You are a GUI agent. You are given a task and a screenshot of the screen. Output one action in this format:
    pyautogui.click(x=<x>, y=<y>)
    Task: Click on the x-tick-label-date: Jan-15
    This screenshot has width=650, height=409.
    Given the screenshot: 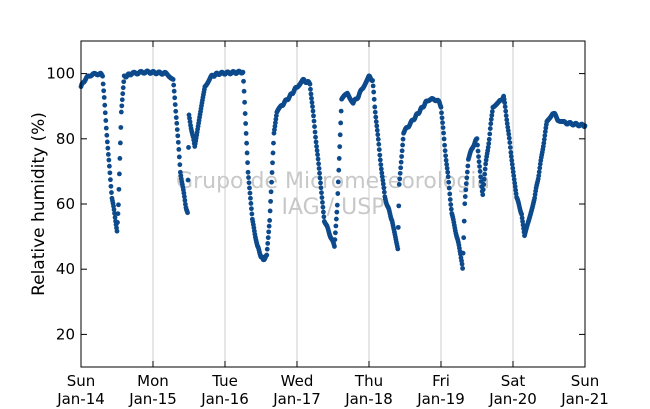 What is the action you would take?
    pyautogui.click(x=152, y=399)
    